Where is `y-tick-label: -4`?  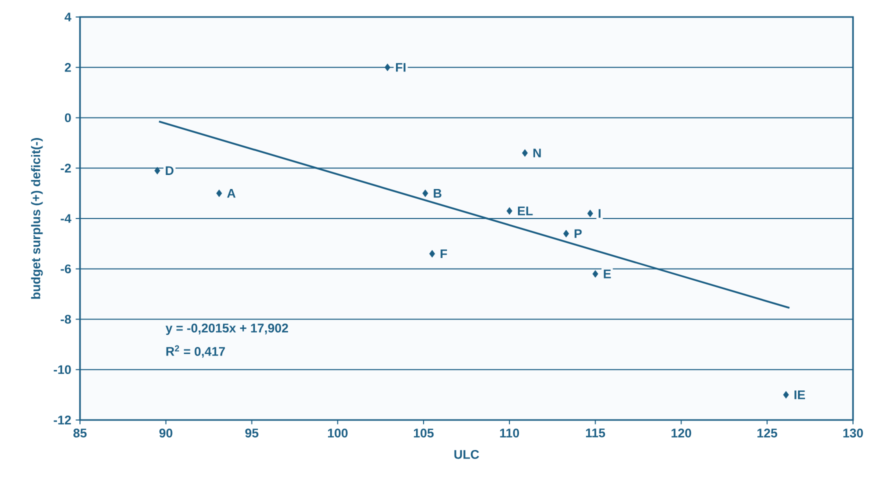
y-tick-label: -4 is located at coordinates (66, 218).